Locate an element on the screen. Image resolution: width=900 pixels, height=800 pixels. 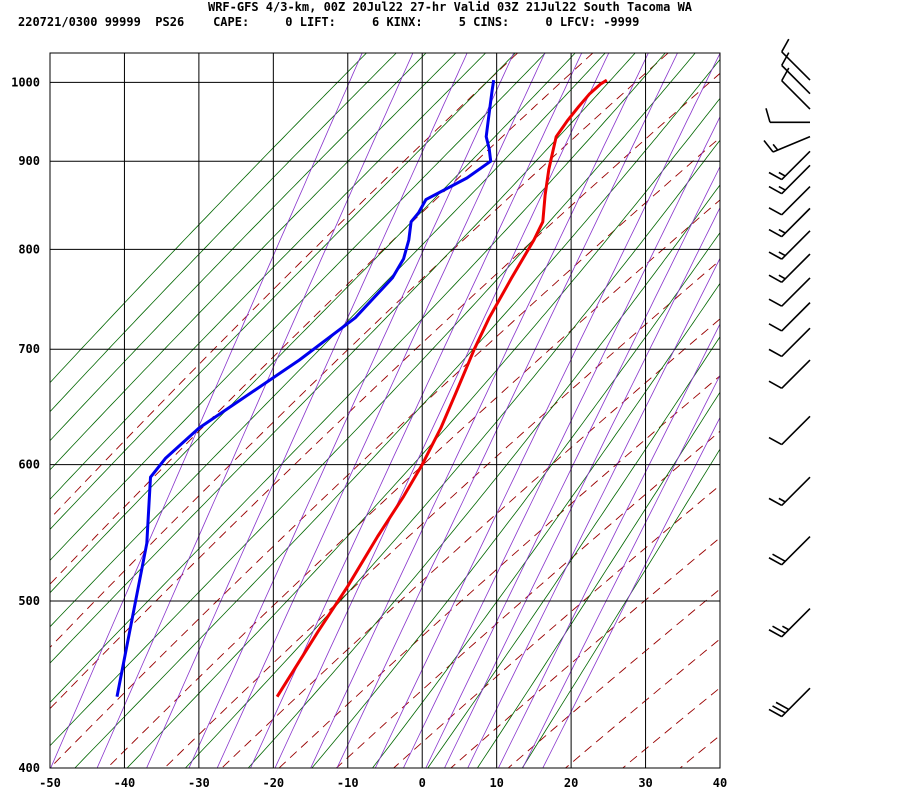
y-tick-label: 800 is located at coordinates (29, 249).